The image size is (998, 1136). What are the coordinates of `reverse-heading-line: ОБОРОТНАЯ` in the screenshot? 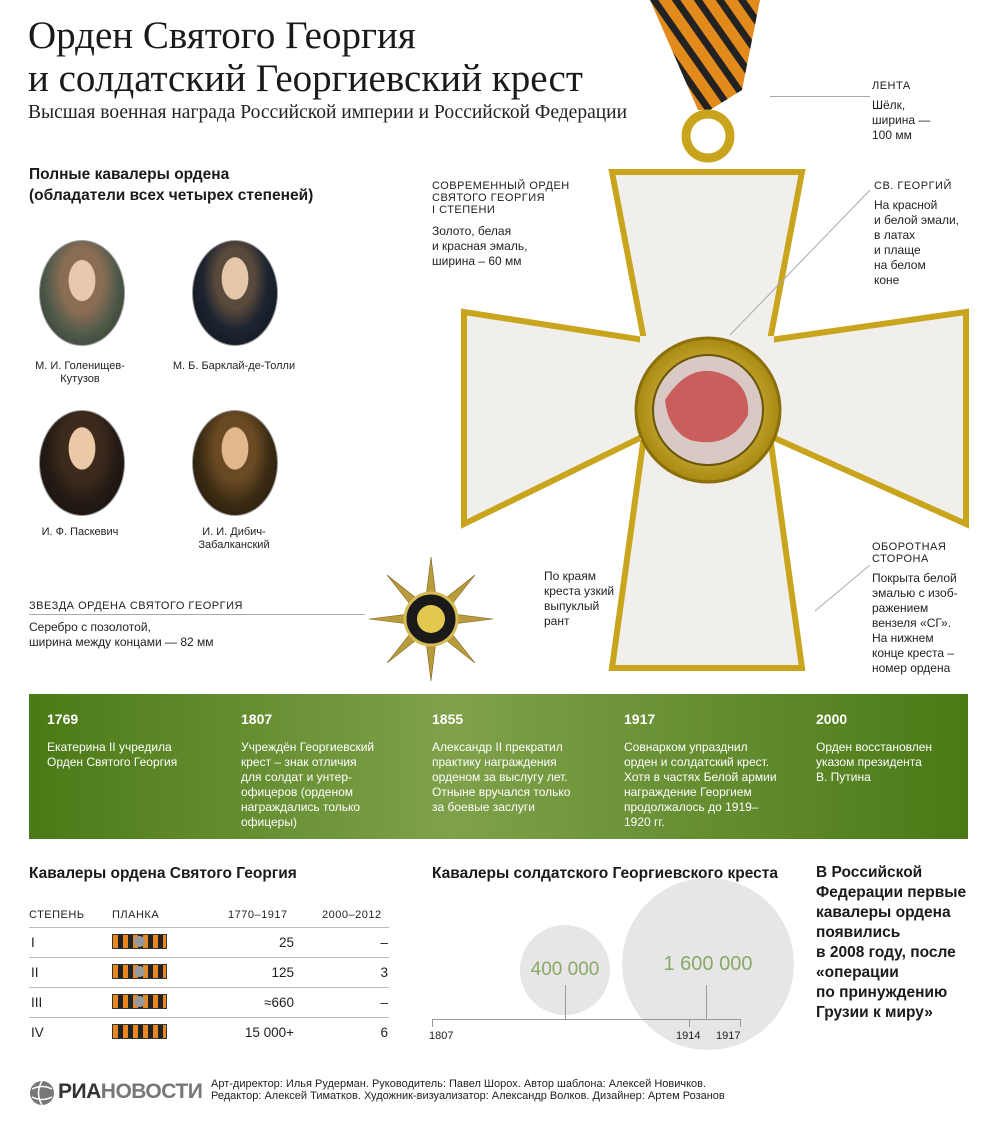 It's located at (909, 547).